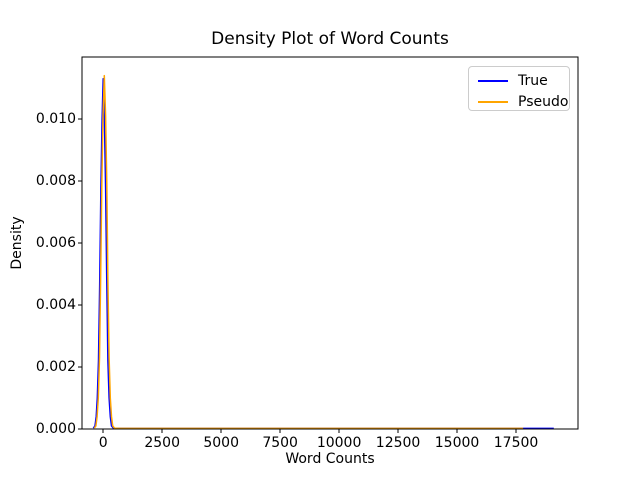 The width and height of the screenshot is (640, 480). I want to click on legend-label-pseudo: Pseudo, so click(543, 102).